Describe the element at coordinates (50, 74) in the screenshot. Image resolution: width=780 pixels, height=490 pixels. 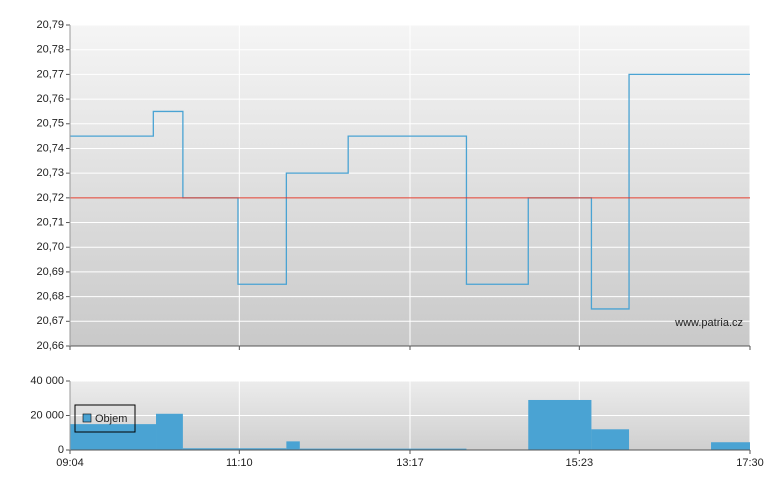
I see `y-tick-label: 20,77` at that location.